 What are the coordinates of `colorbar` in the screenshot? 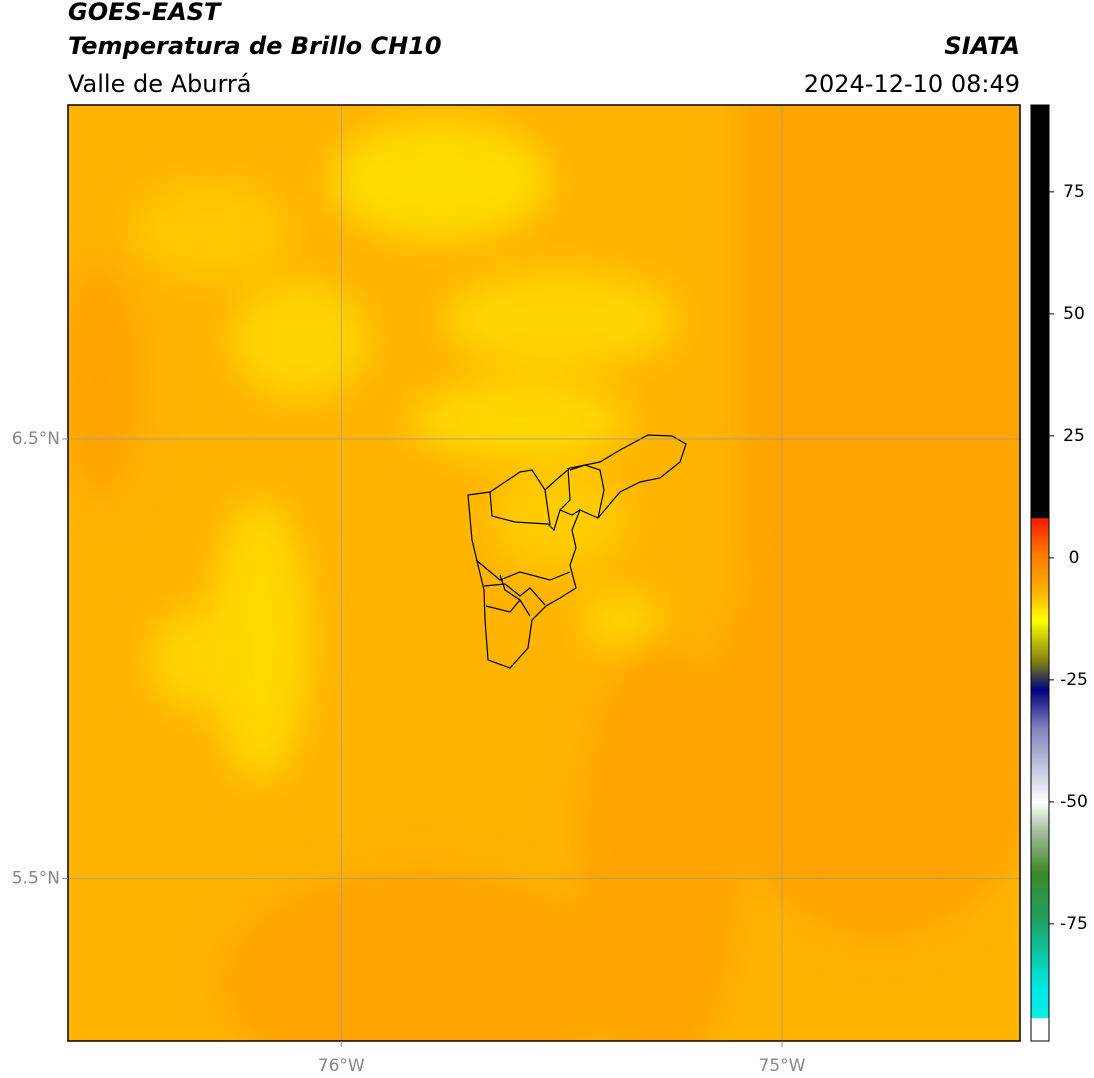 It's located at (1040, 573).